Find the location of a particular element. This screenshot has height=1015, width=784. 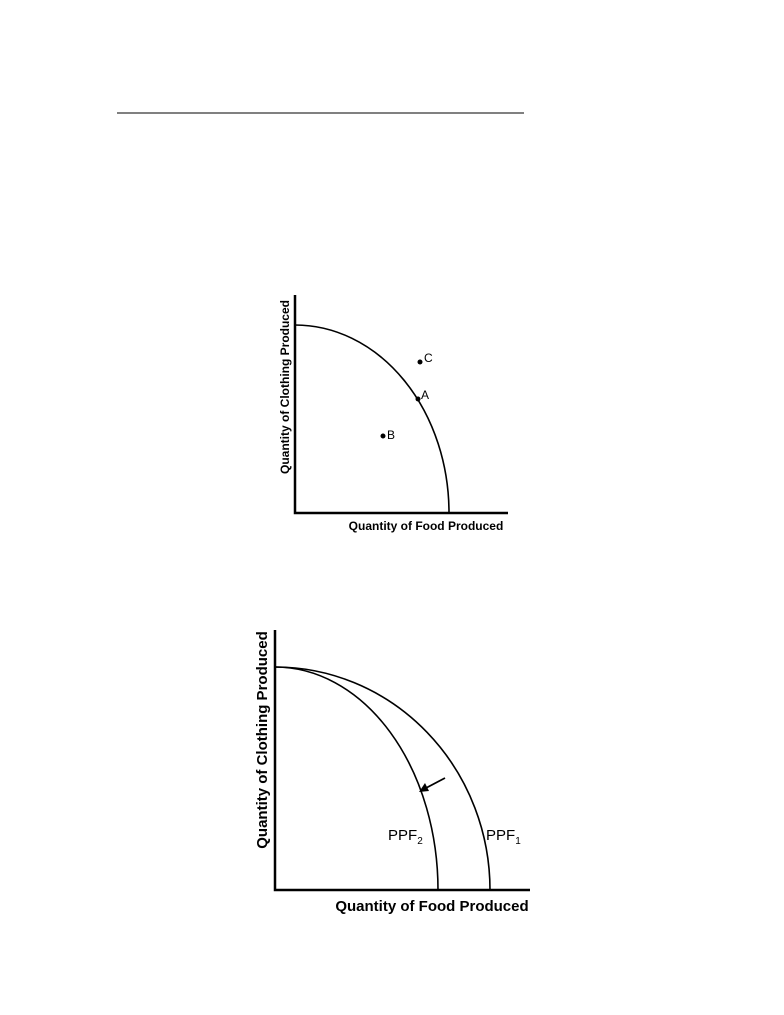

point-label: A is located at coordinates (425, 395).